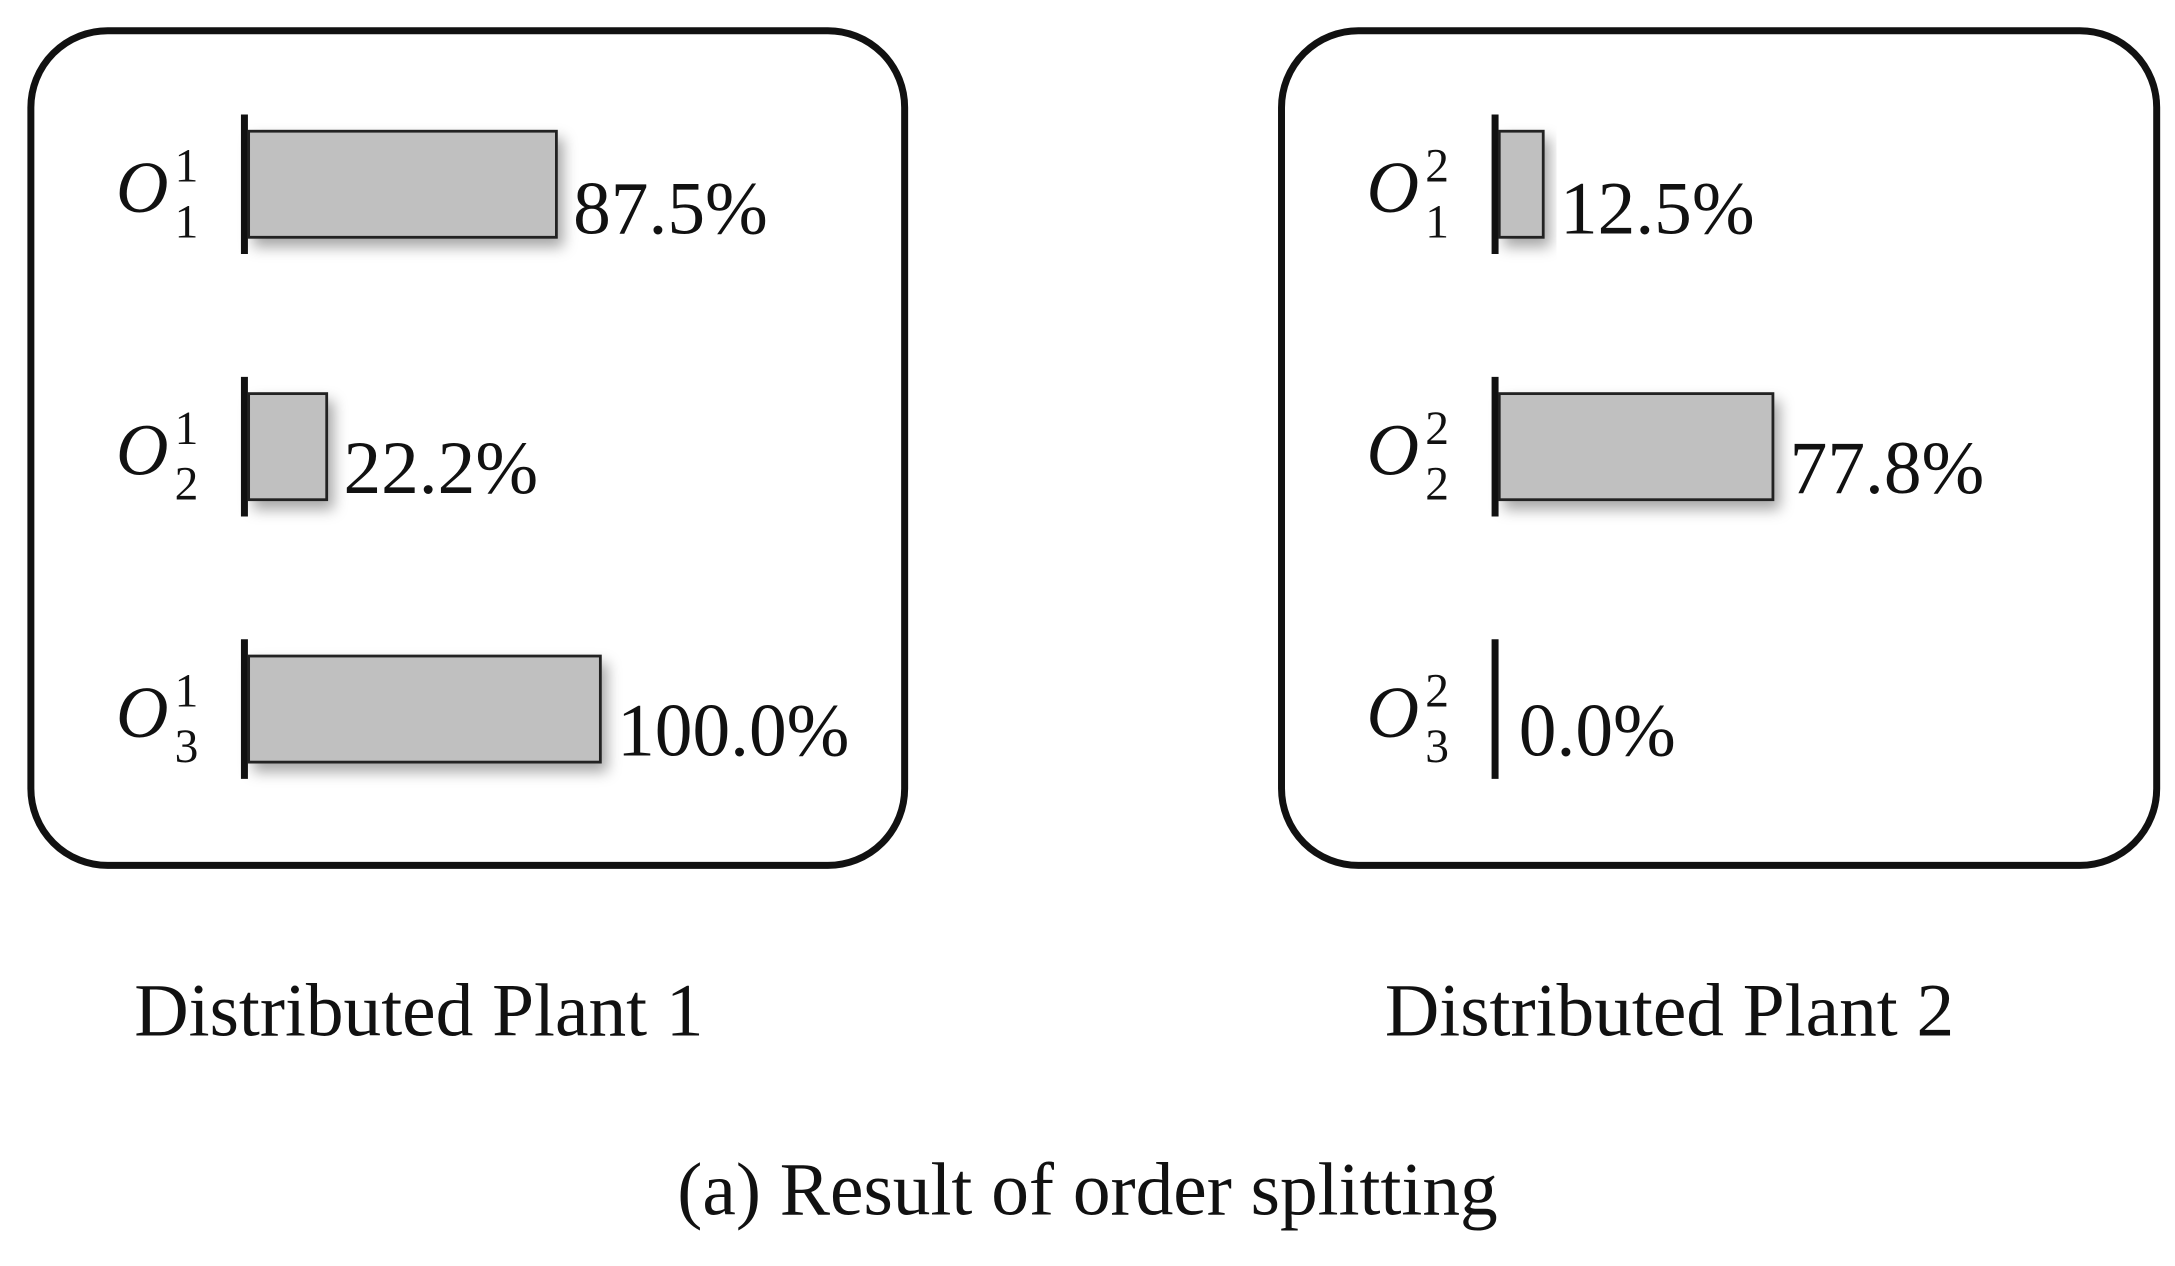 The width and height of the screenshot is (2175, 1266). What do you see at coordinates (418, 1011) in the screenshot?
I see `chart-title: Distributed Plant 1` at bounding box center [418, 1011].